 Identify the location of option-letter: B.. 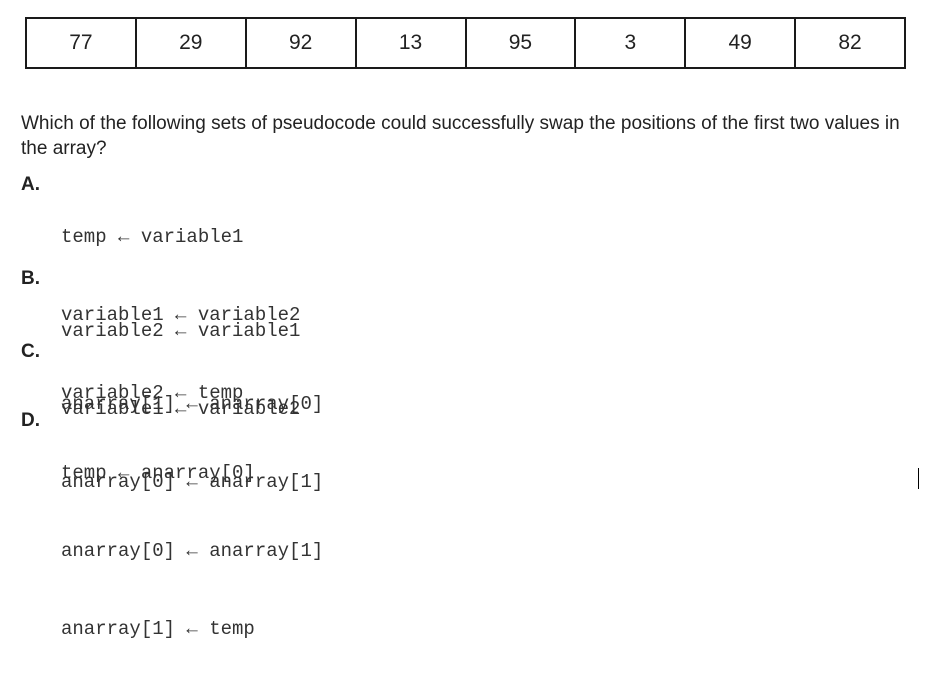
(30, 278).